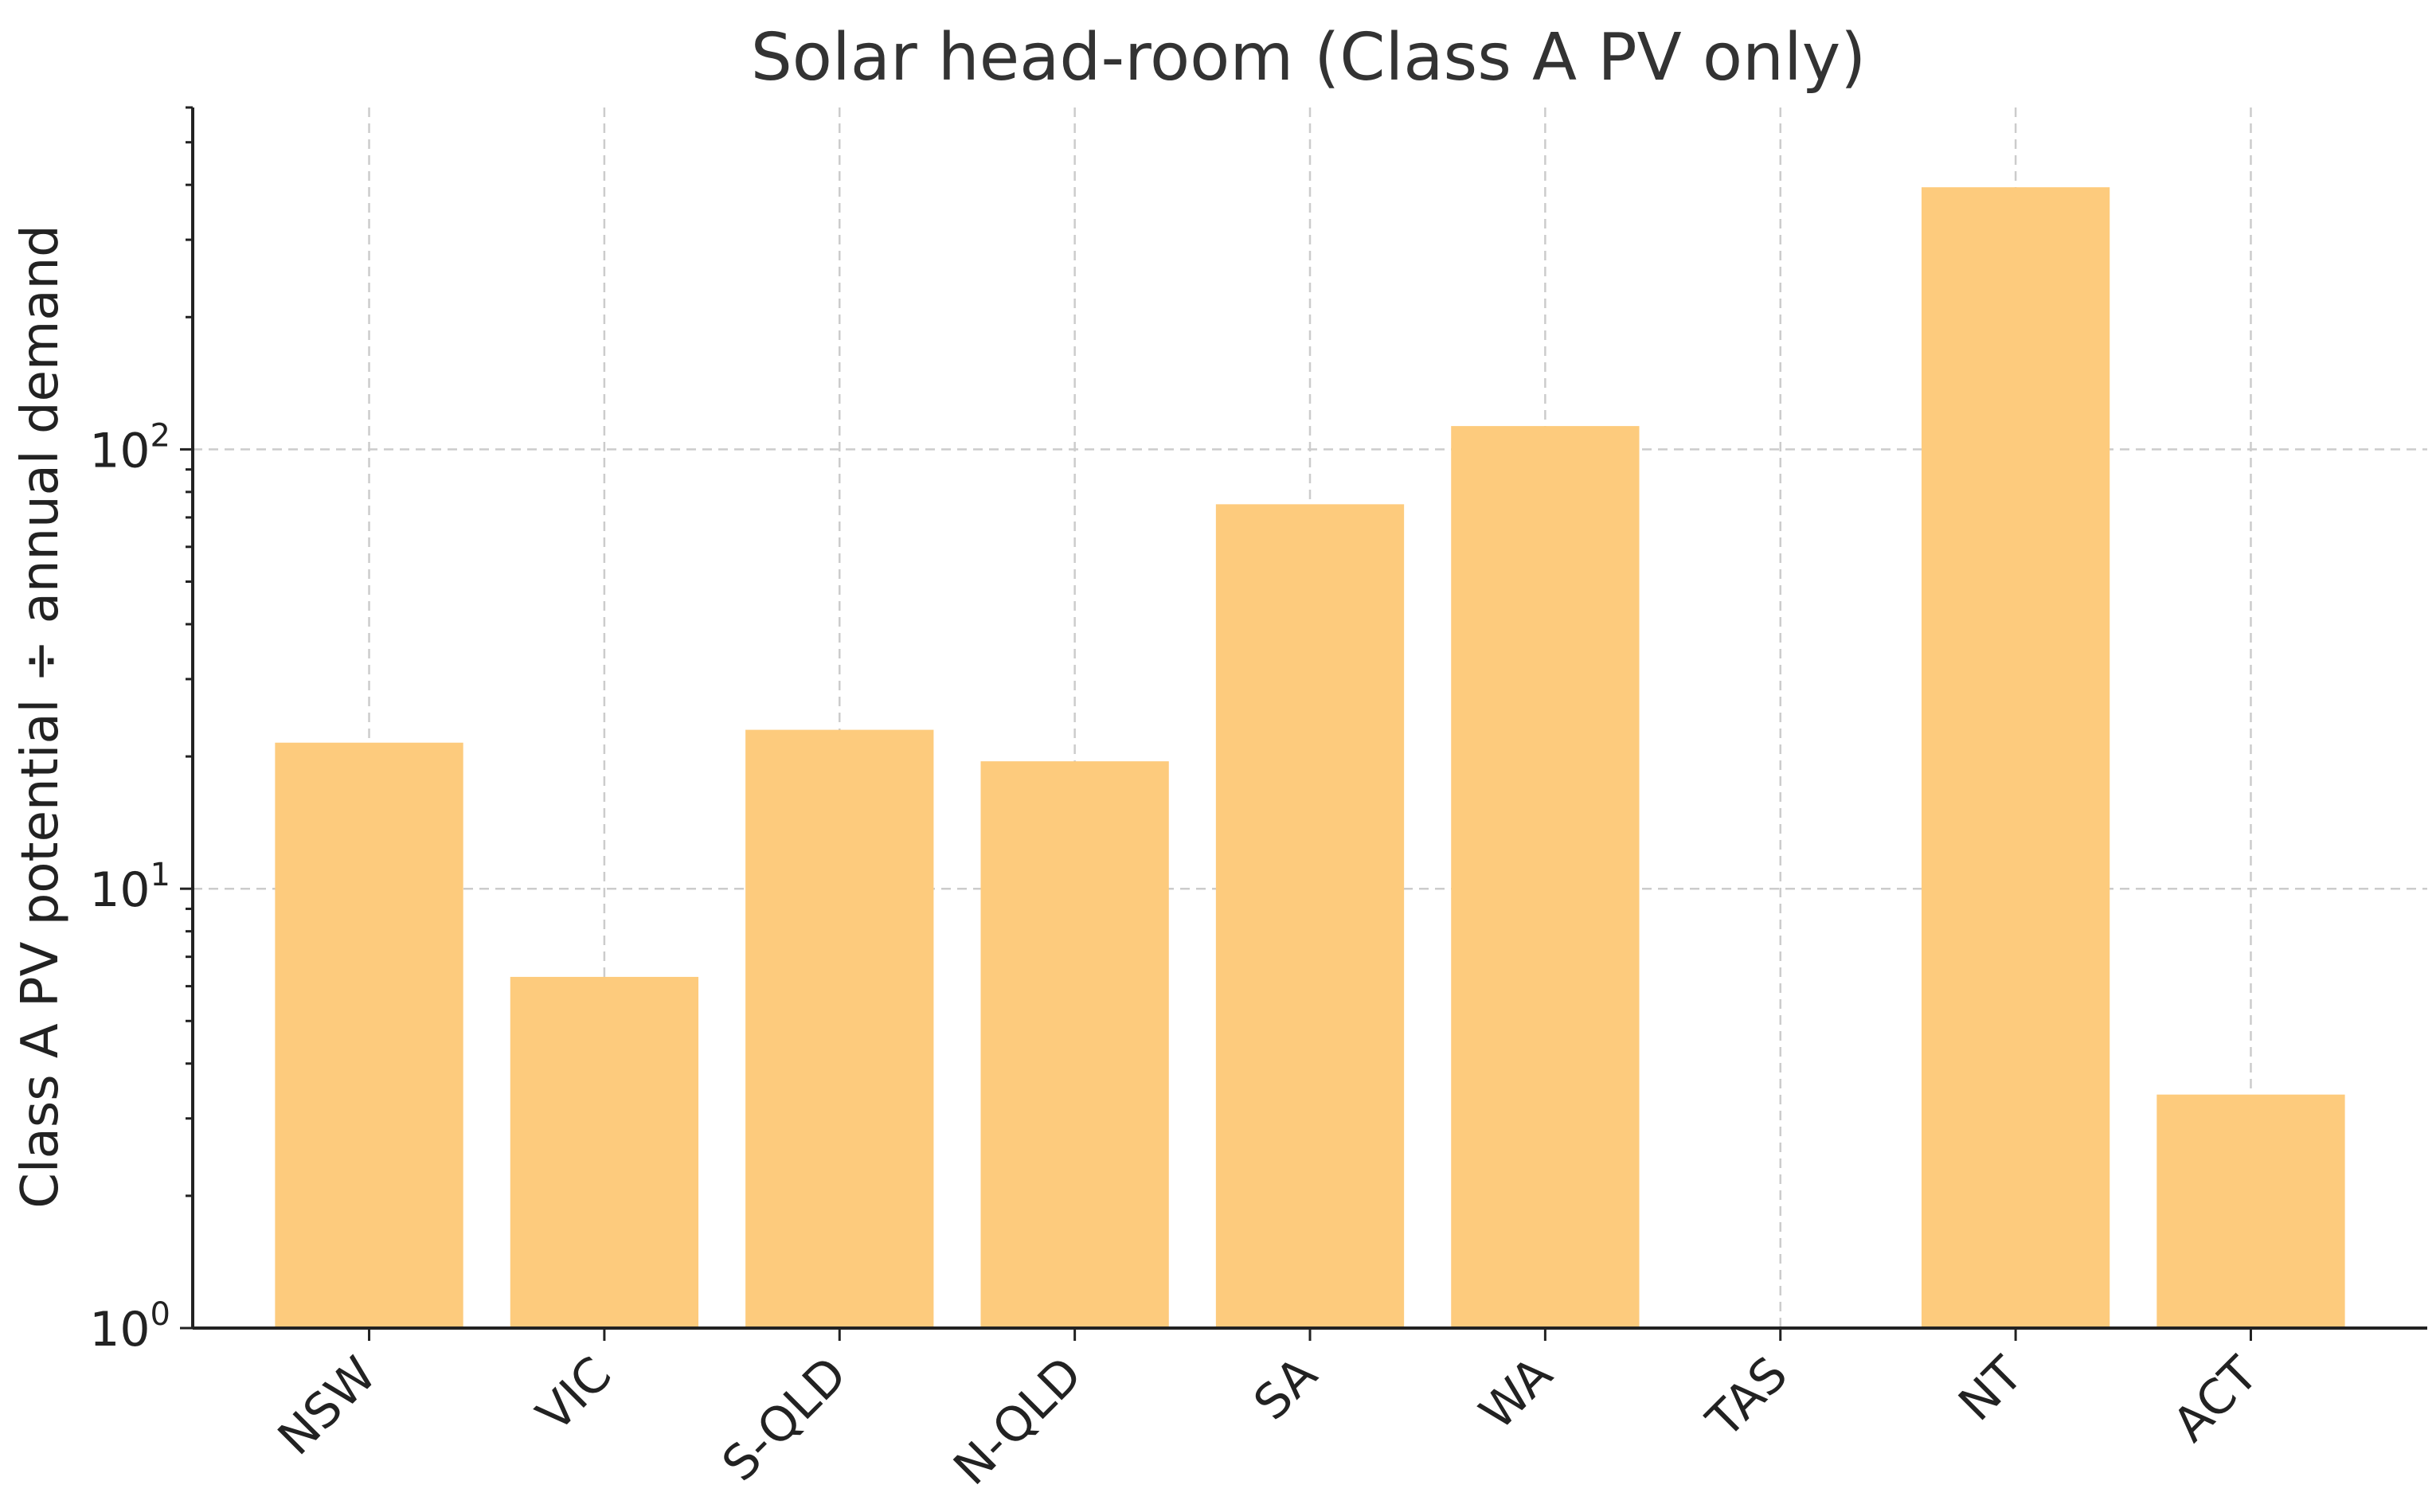 This screenshot has width=2436, height=1512. Describe the element at coordinates (1747, 1397) in the screenshot. I see `x-tick-label-tas: TAS` at that location.